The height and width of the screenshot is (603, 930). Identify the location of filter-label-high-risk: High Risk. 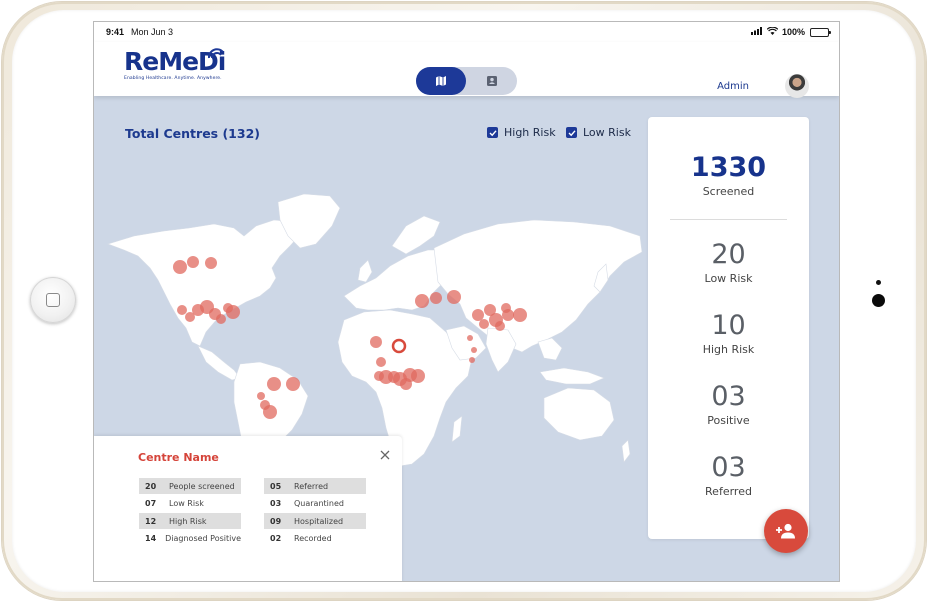
(530, 132).